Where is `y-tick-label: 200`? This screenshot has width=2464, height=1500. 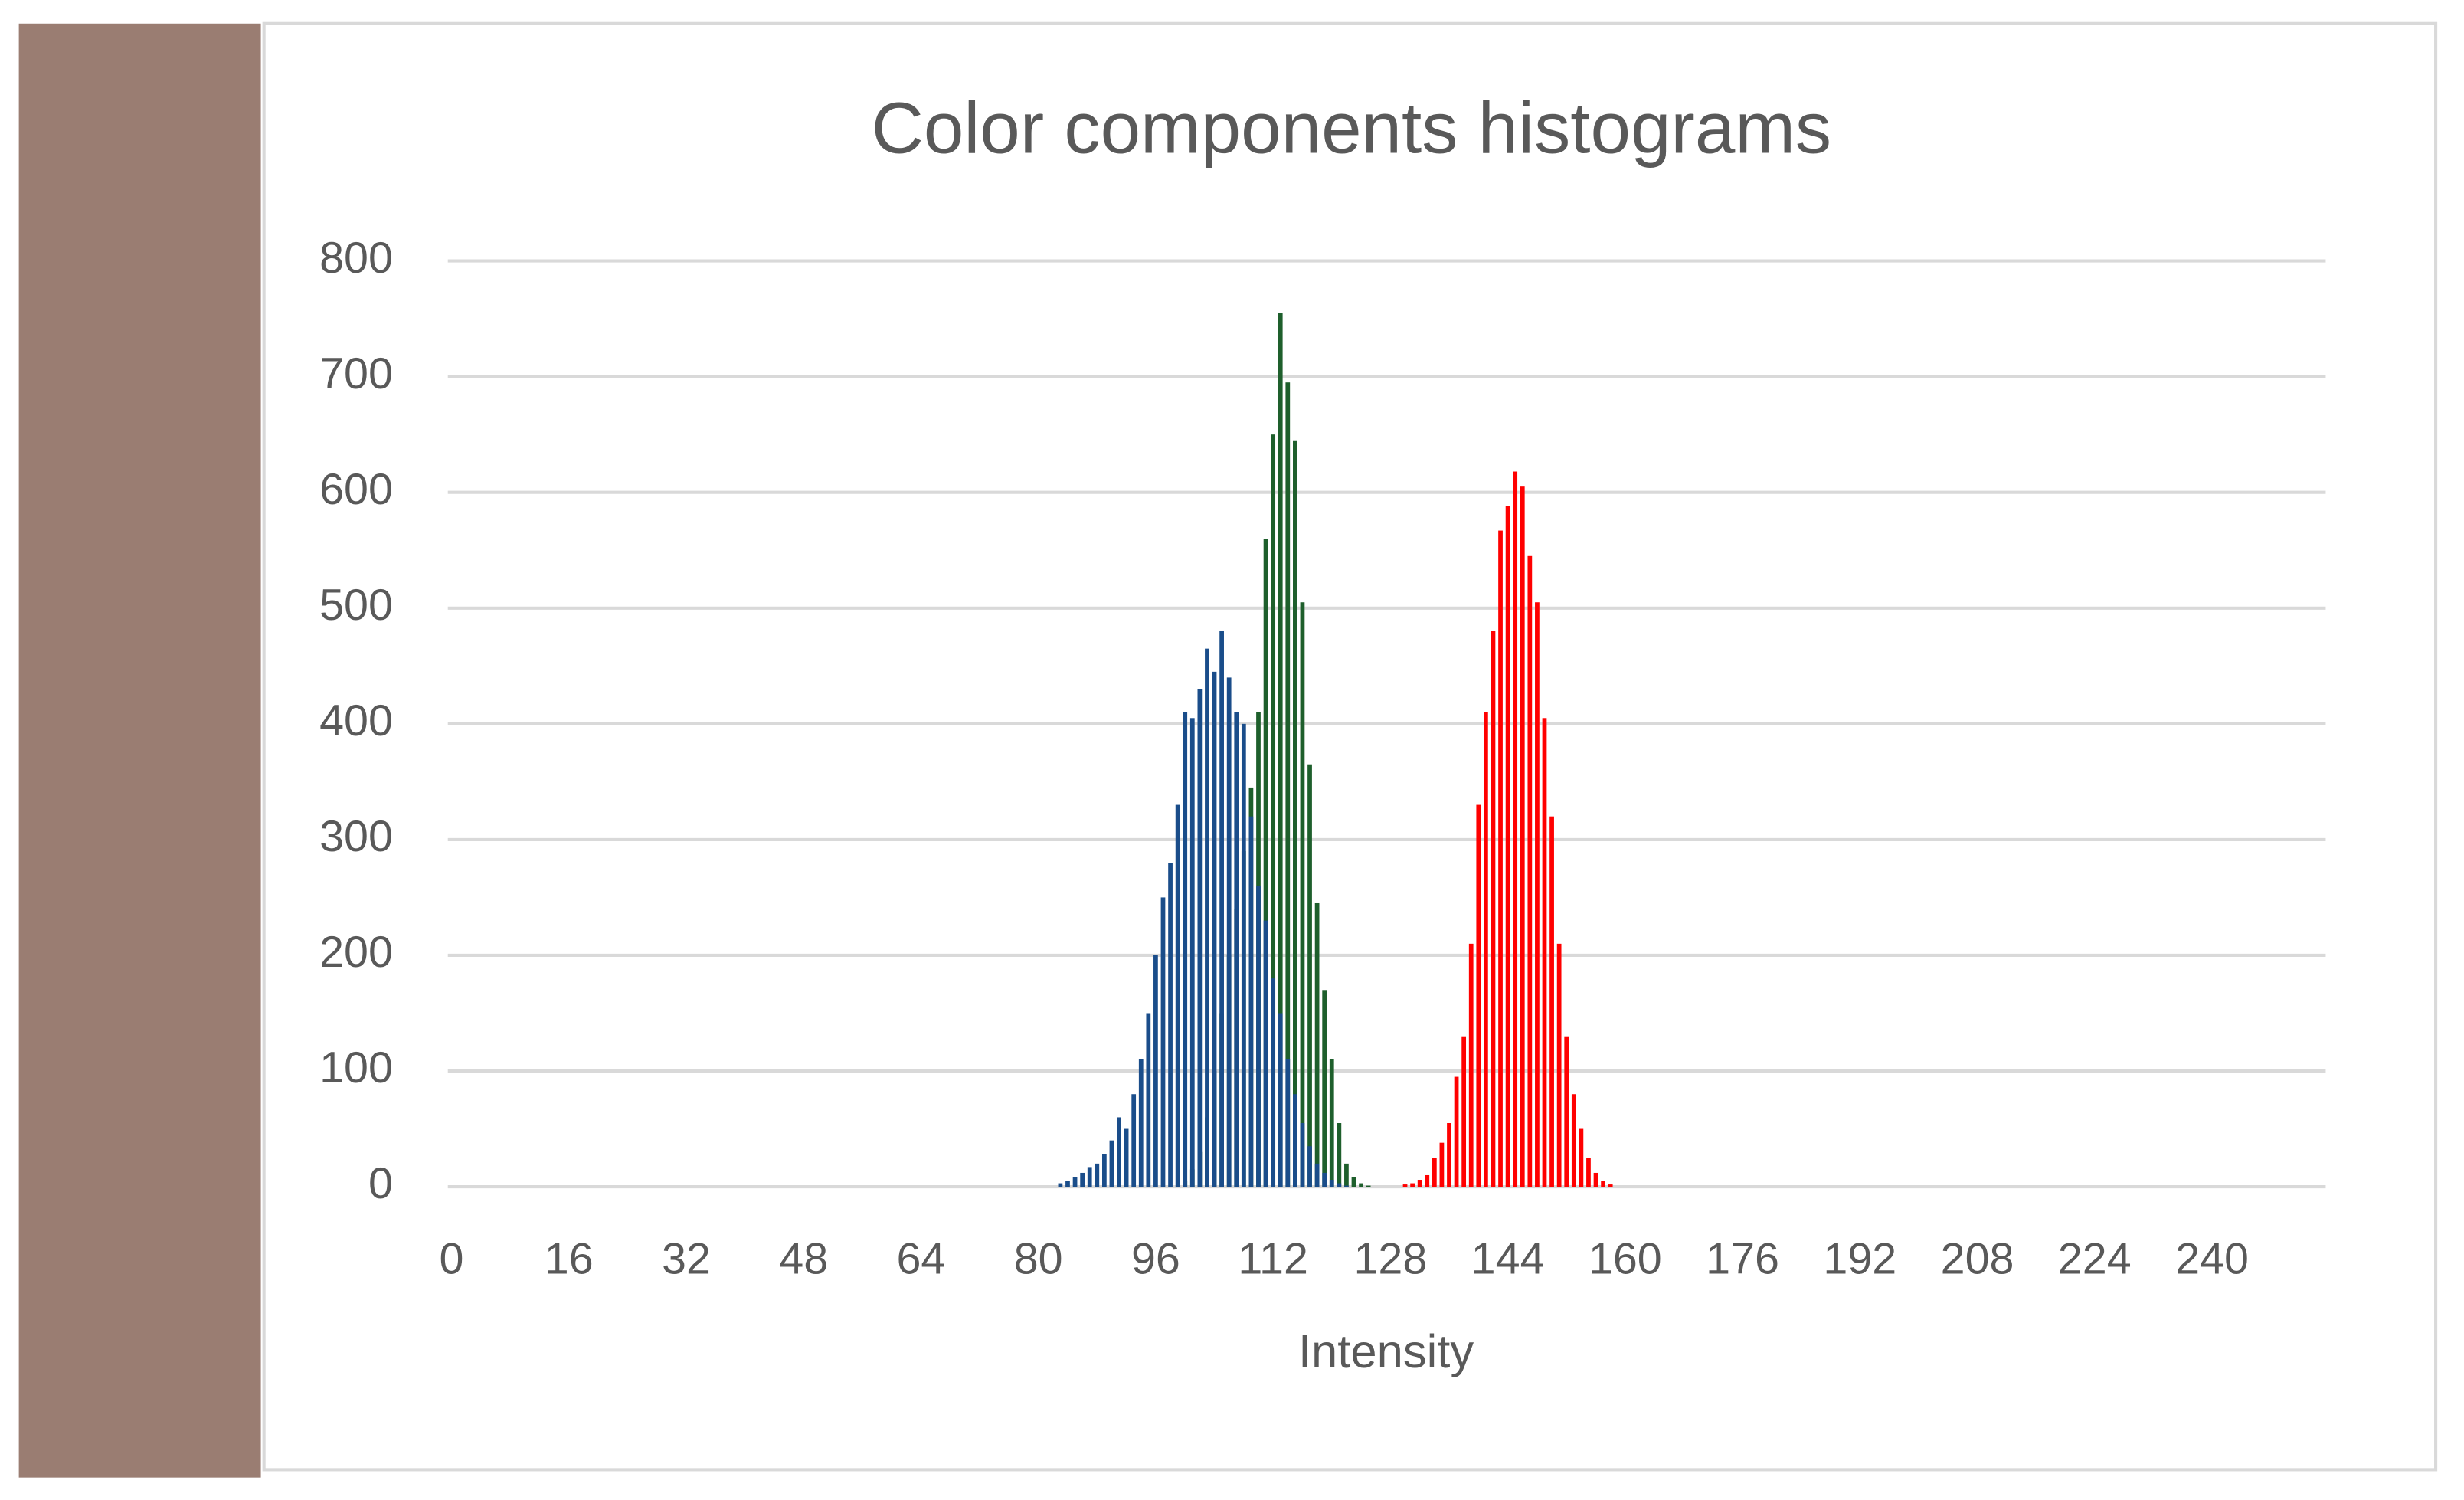
y-tick-label: 200 is located at coordinates (356, 952).